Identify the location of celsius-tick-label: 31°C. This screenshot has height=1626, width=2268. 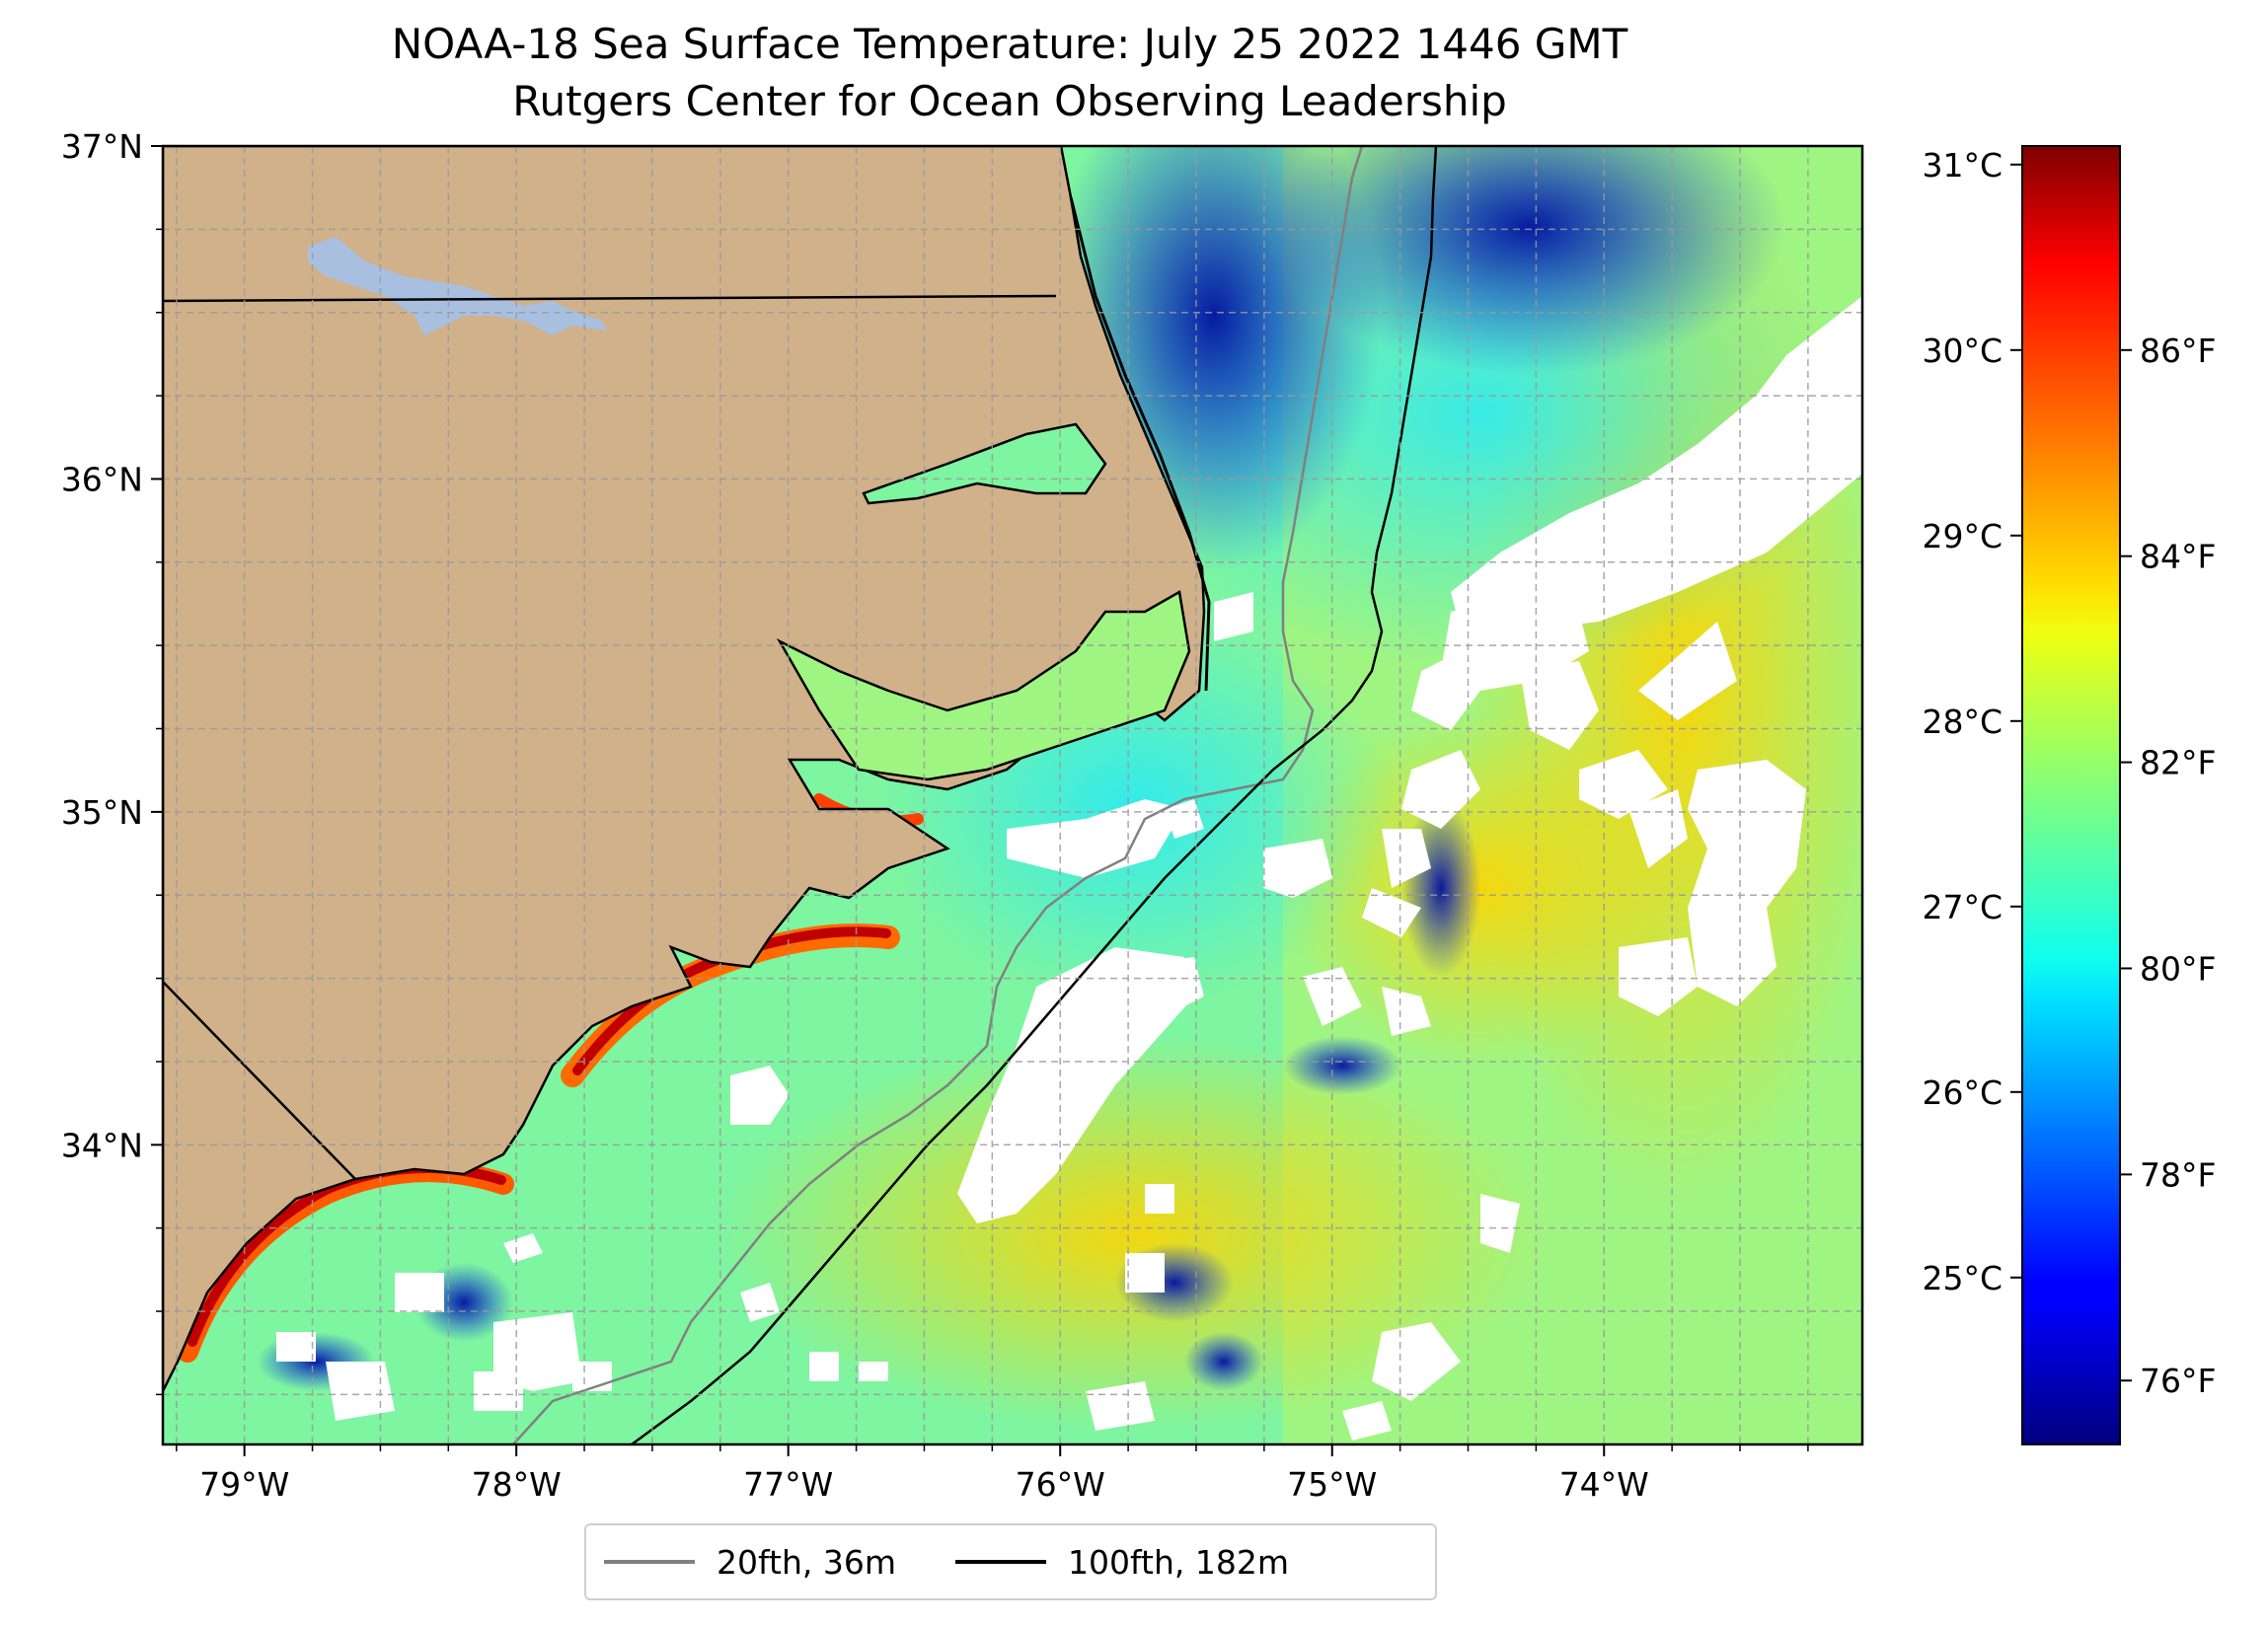
(1963, 165).